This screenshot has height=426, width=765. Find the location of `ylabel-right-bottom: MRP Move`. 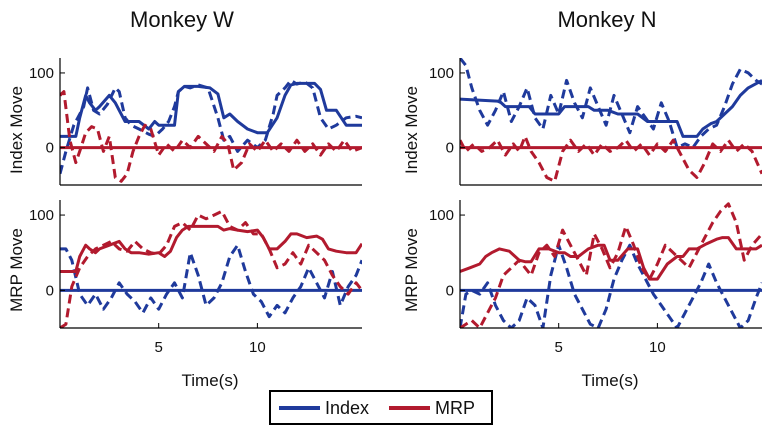

ylabel-right-bottom: MRP Move is located at coordinates (411, 270).